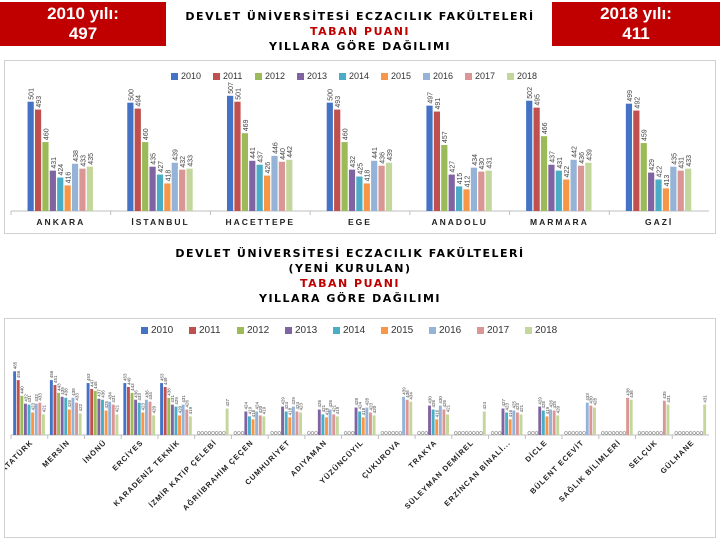  I want to click on bar-GAZİ-2016, so click(673, 188).